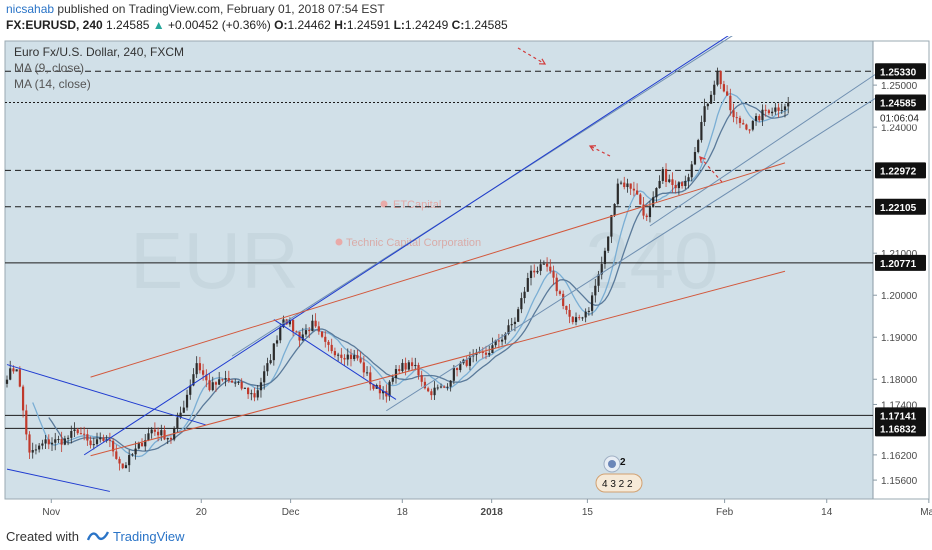 This screenshot has width=932, height=550. What do you see at coordinates (148, 536) in the screenshot?
I see `tradingview-brand: TradingView` at bounding box center [148, 536].